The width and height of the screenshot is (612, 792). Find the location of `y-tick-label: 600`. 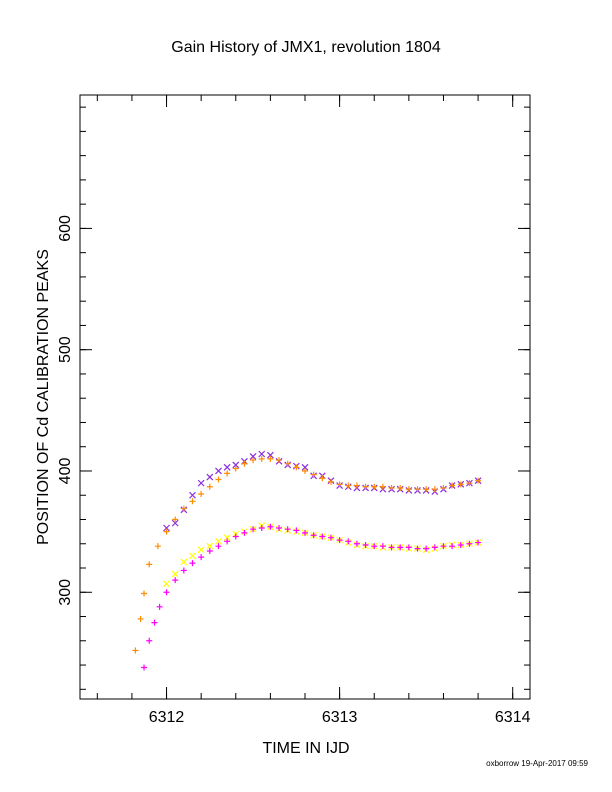

y-tick-label: 600 is located at coordinates (65, 228).